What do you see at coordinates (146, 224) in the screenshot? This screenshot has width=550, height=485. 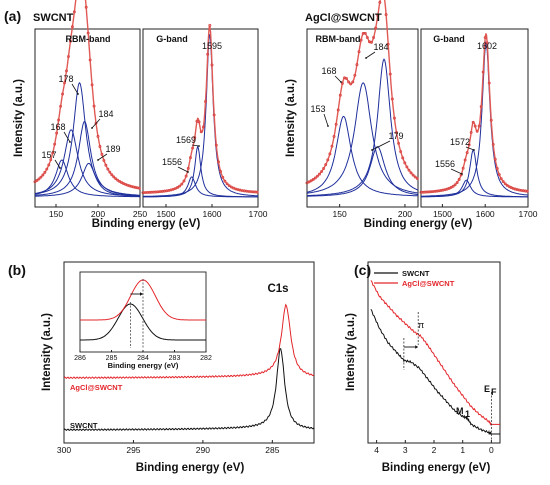 I see `x-axis-label-a-left: Binding energy (eV)` at bounding box center [146, 224].